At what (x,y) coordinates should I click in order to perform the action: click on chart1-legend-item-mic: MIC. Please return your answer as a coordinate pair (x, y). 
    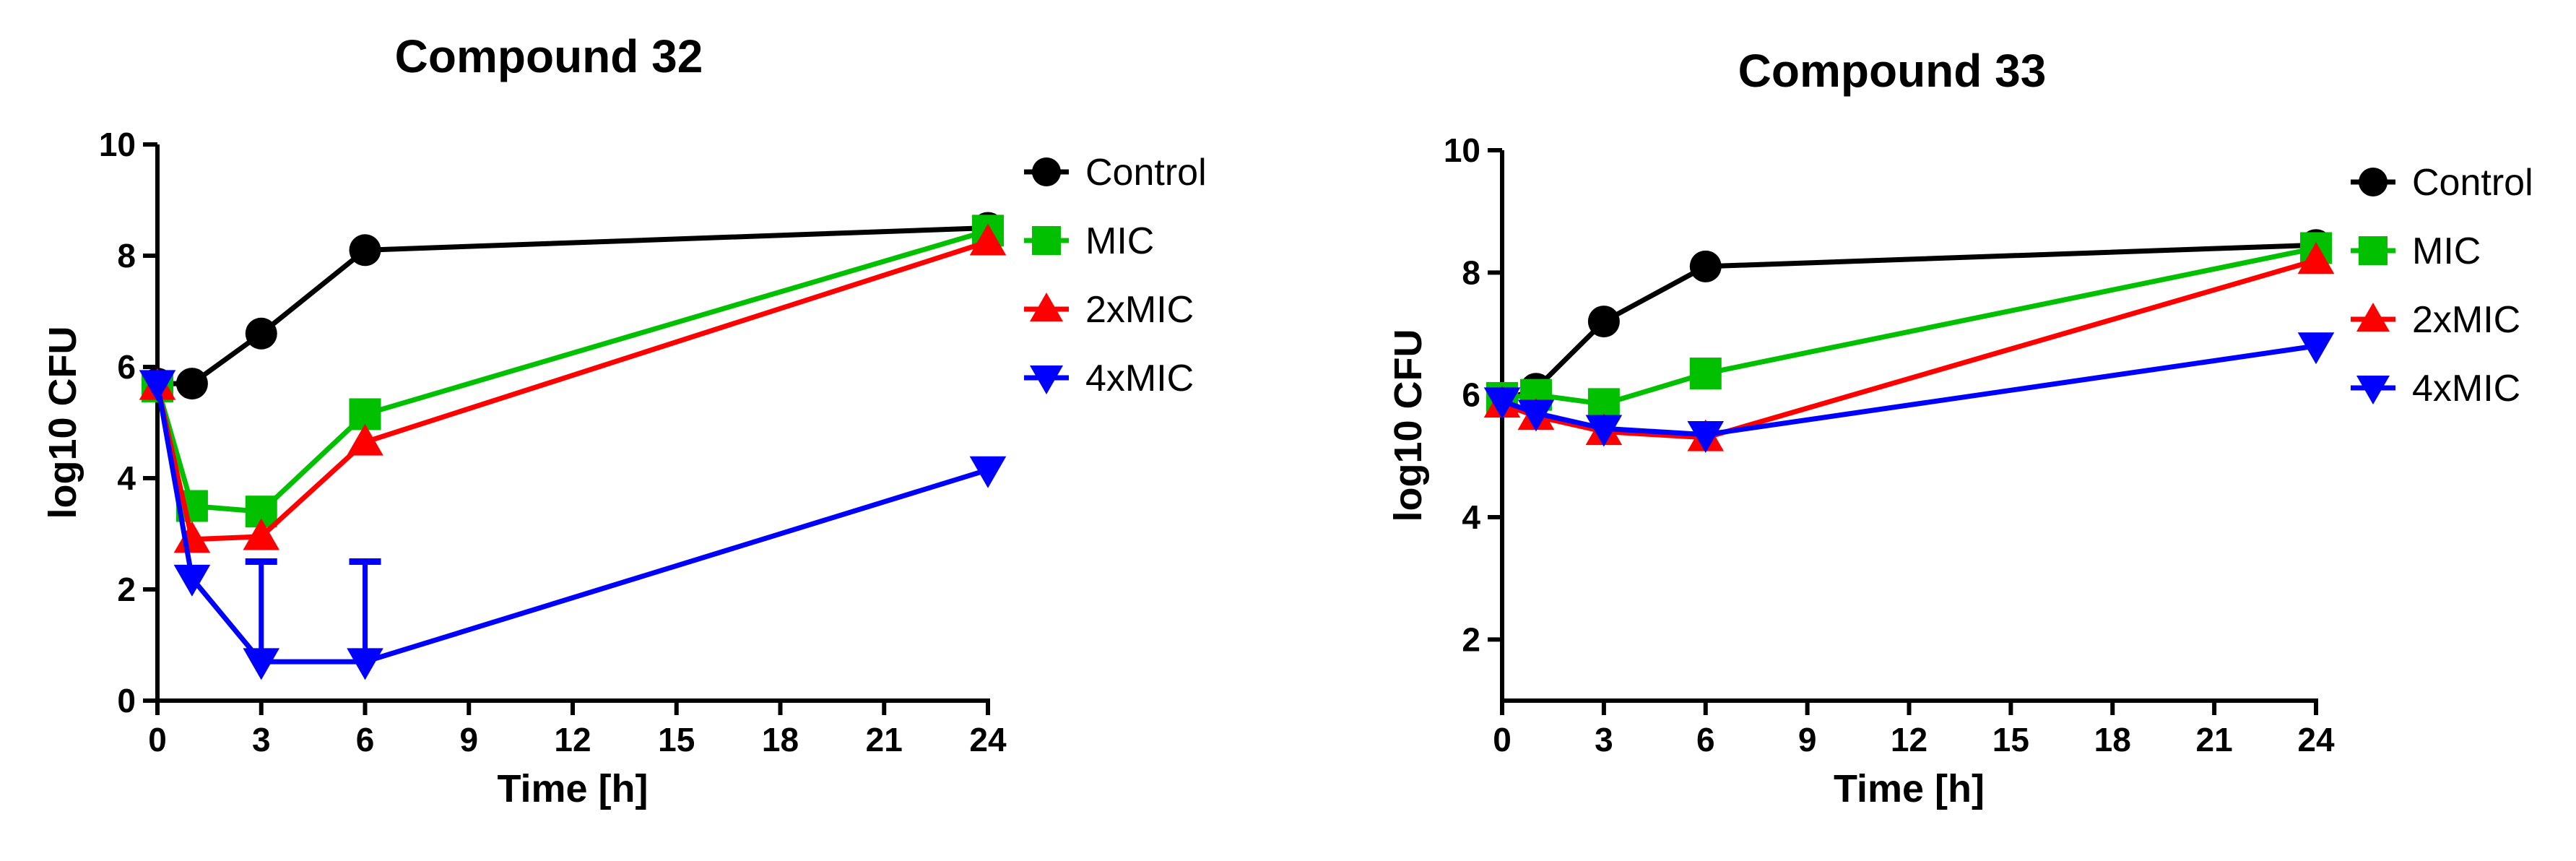
    Looking at the image, I should click on (1089, 241).